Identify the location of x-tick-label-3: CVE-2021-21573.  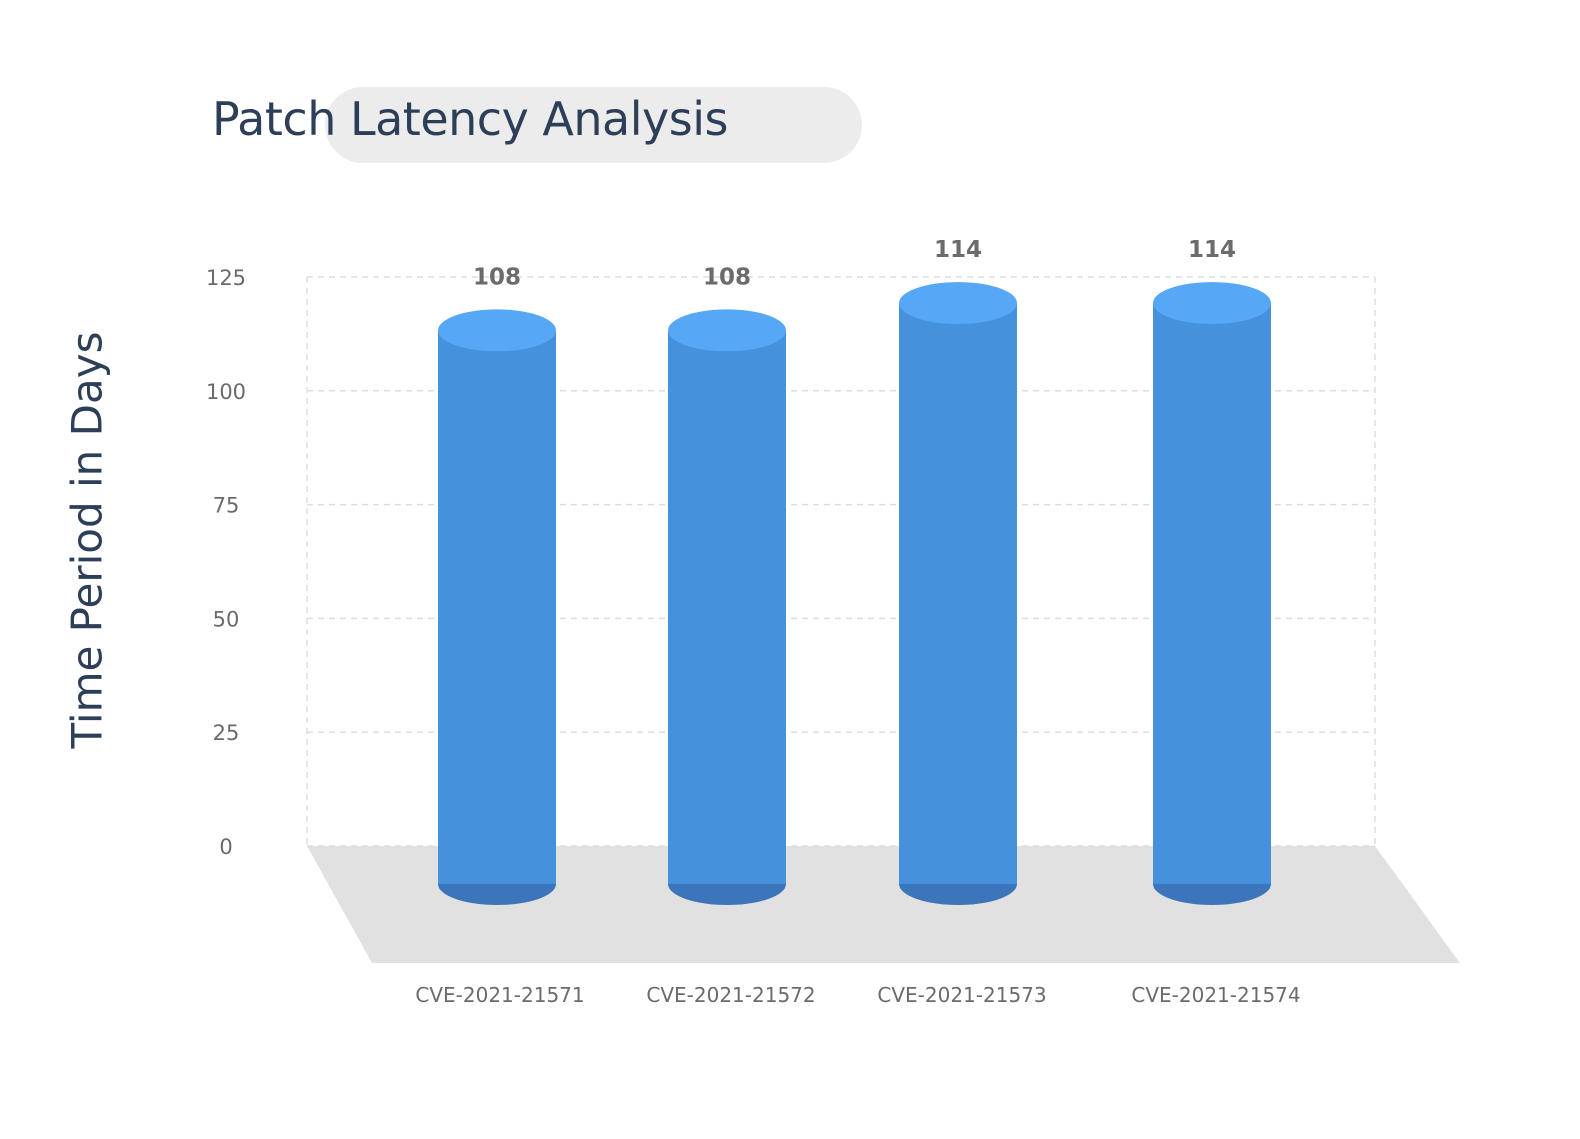
(961, 995).